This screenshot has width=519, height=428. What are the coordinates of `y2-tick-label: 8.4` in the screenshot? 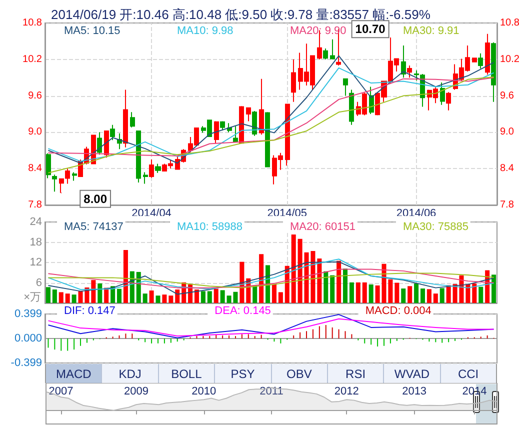 It's located at (507, 168).